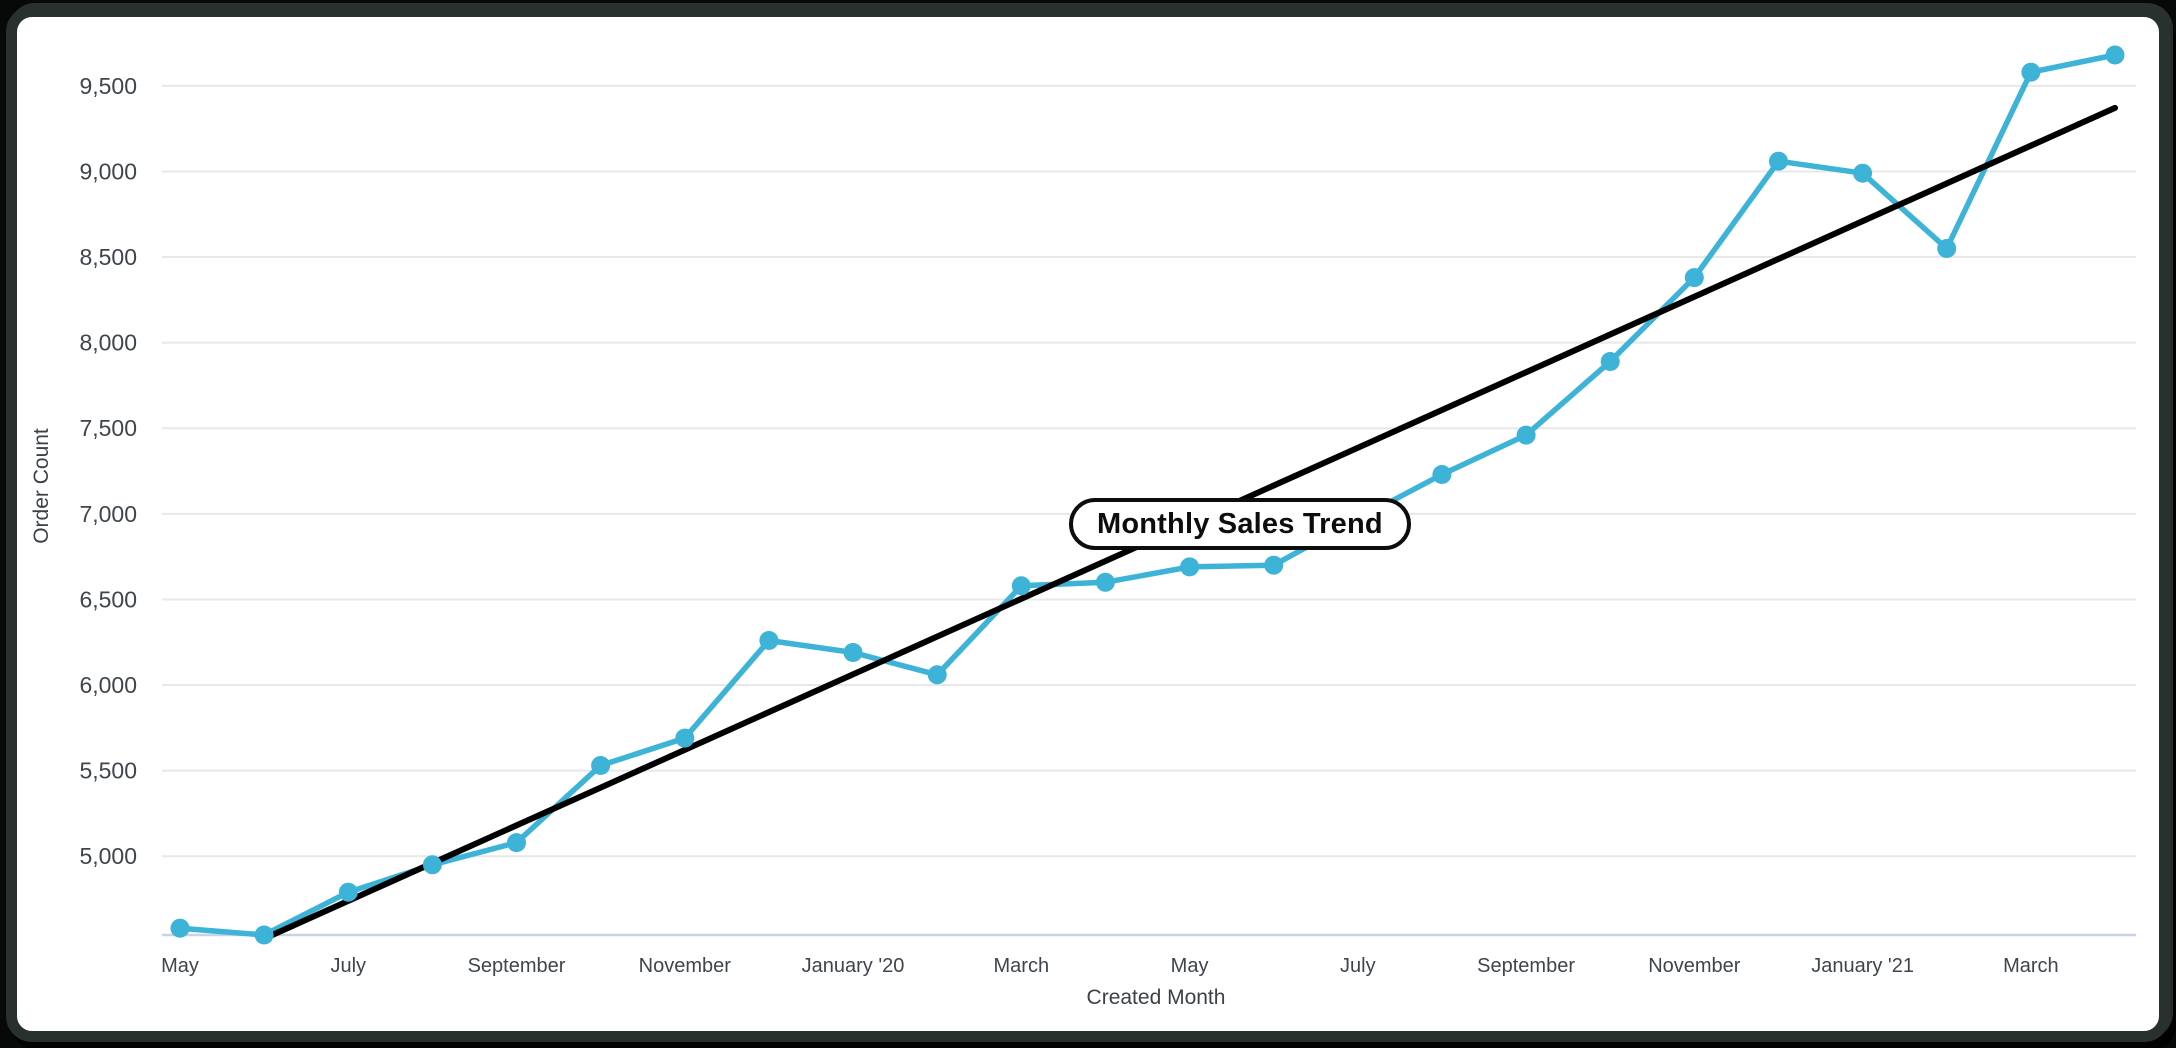 The image size is (2176, 1048). Describe the element at coordinates (108, 514) in the screenshot. I see `y-tick-label: 7,000` at that location.